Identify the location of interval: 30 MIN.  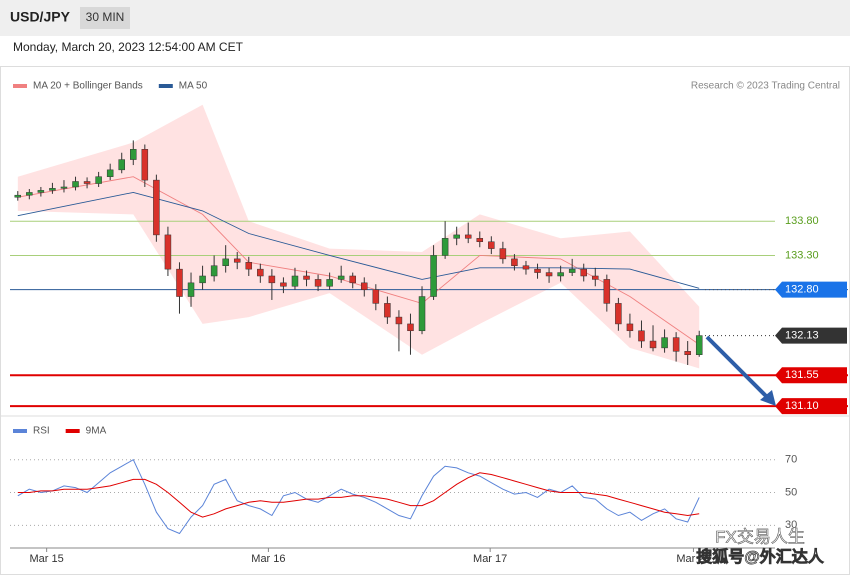
(105, 17).